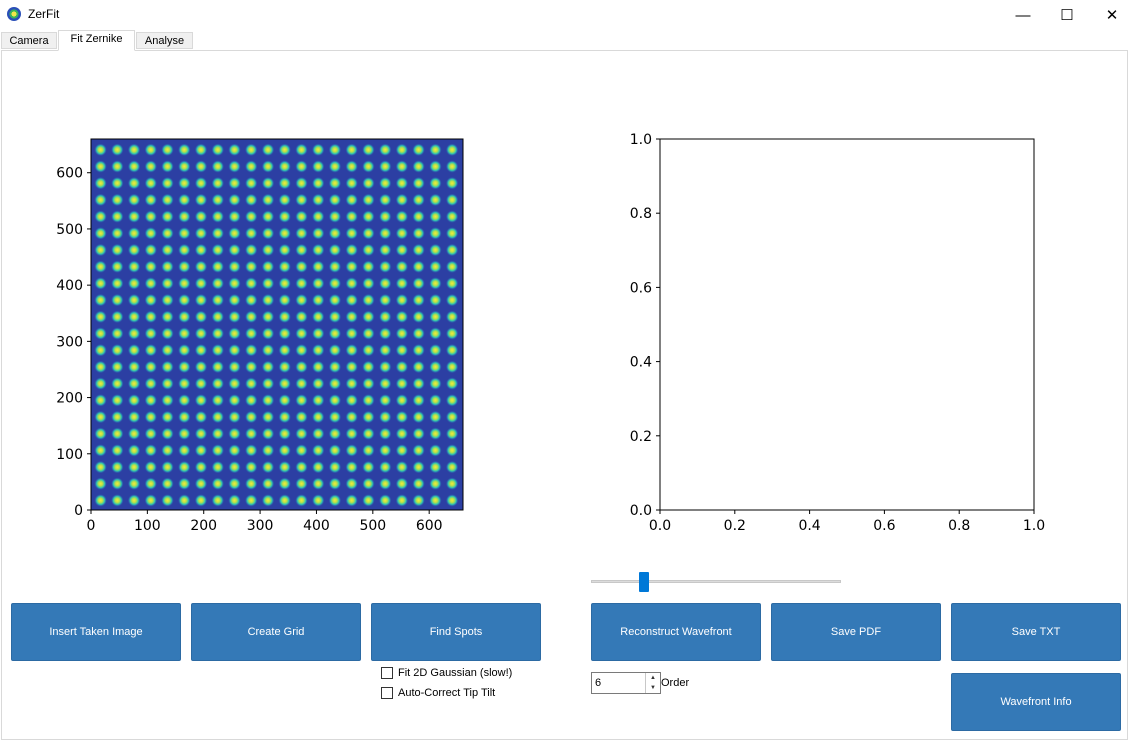 The height and width of the screenshot is (743, 1131). I want to click on x-tick-label: 0.2, so click(735, 526).